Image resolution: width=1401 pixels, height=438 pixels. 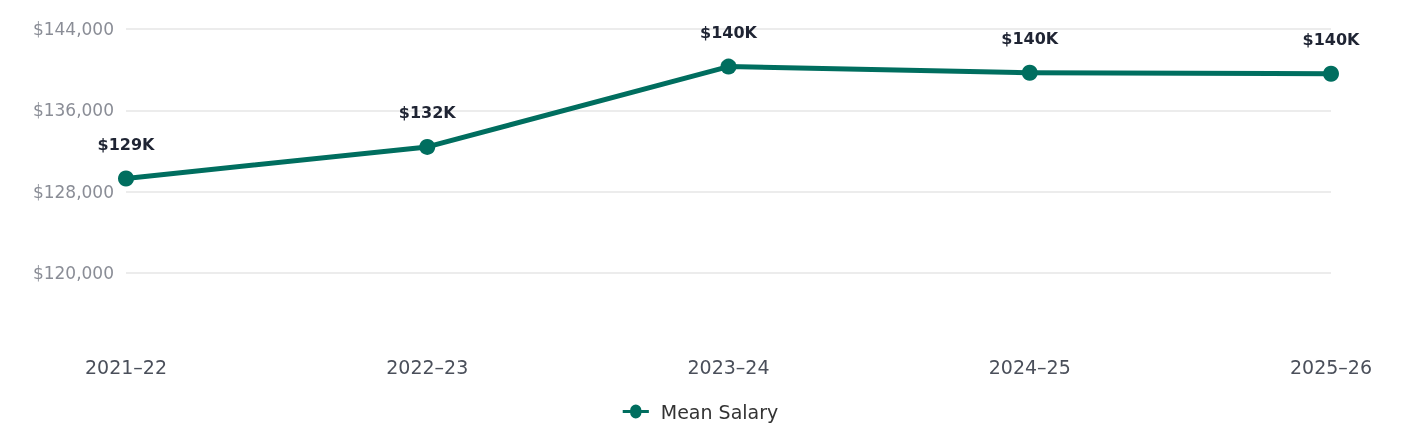 What do you see at coordinates (719, 411) in the screenshot?
I see `legend-label: Mean Salary` at bounding box center [719, 411].